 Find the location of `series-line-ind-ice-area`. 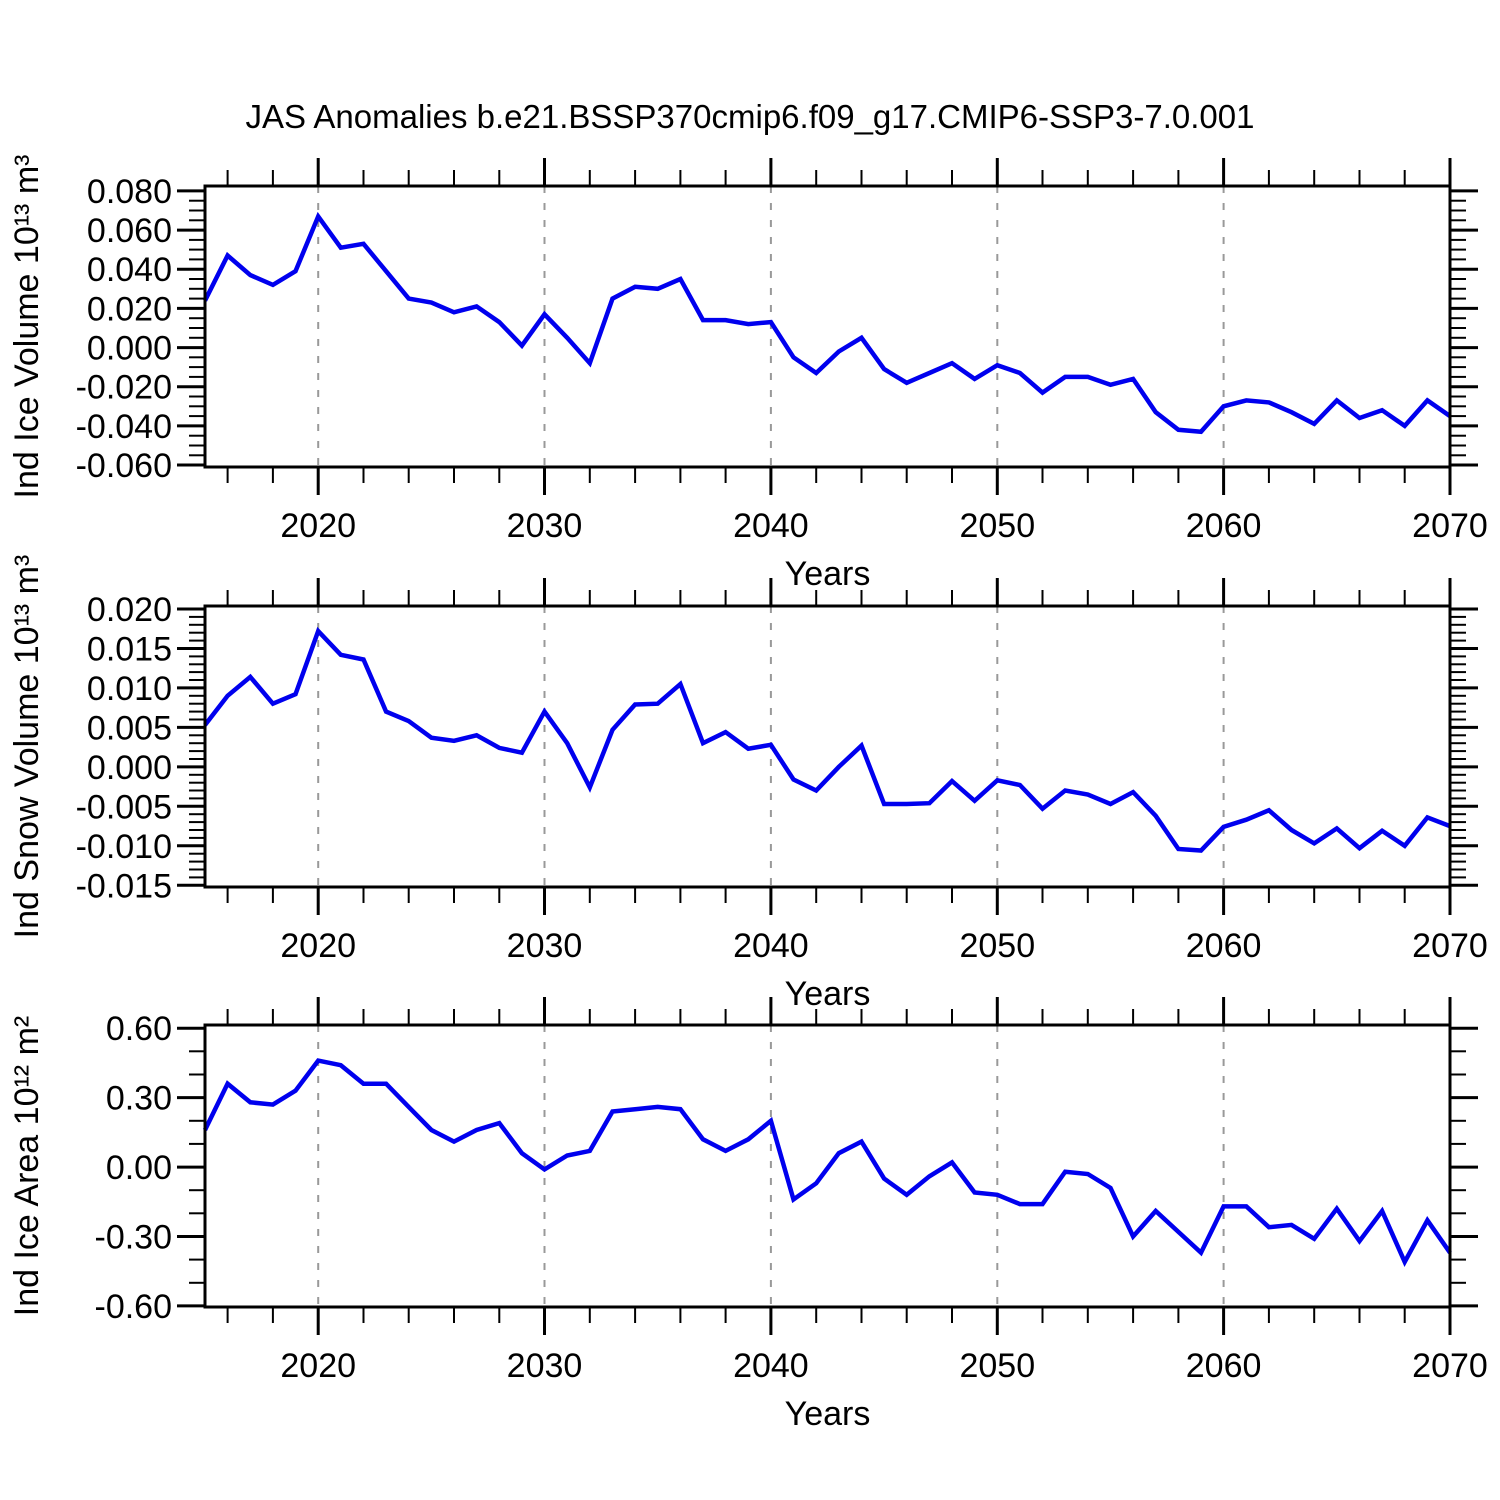

series-line-ind-ice-area is located at coordinates (827, 1162).